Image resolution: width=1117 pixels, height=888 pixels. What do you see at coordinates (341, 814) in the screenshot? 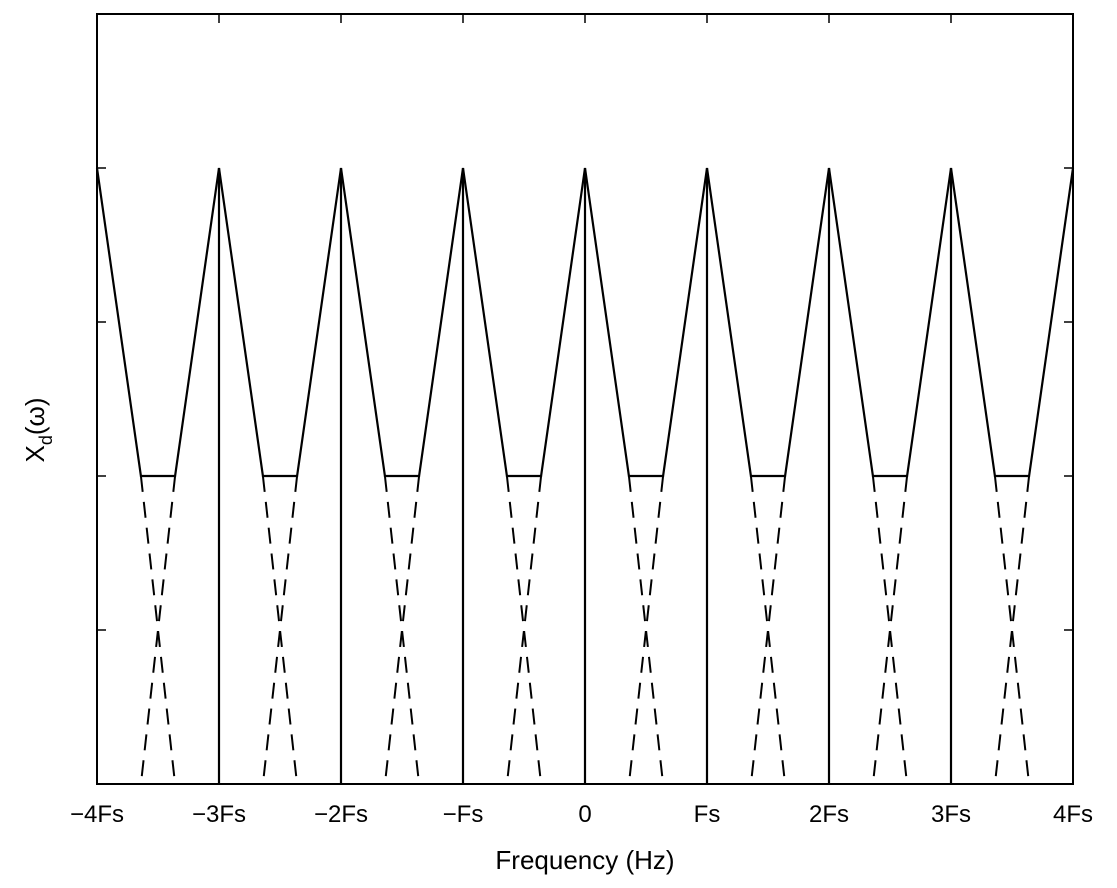
I see `x-tick-label: −2Fs` at bounding box center [341, 814].